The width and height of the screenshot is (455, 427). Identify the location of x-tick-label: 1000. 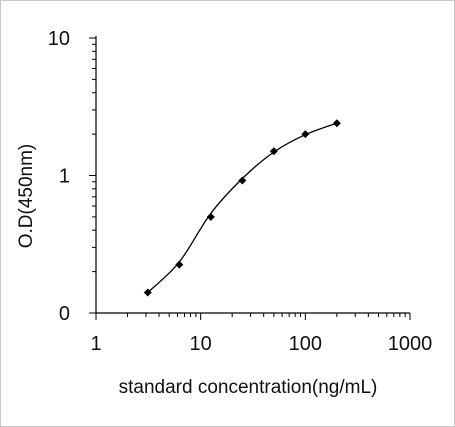
(410, 344).